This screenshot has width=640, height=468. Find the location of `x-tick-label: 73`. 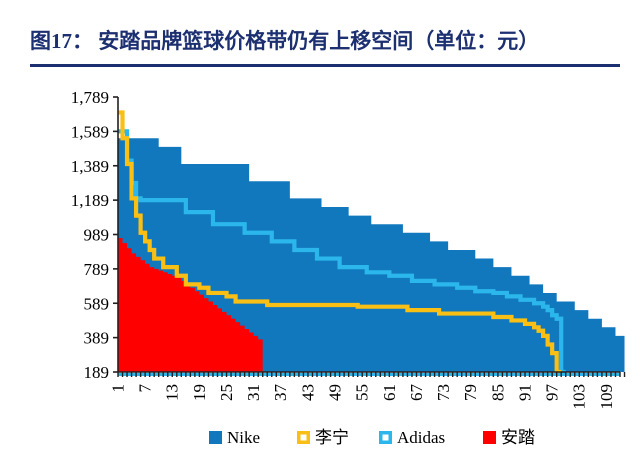

x-tick-label: 73 is located at coordinates (443, 392).